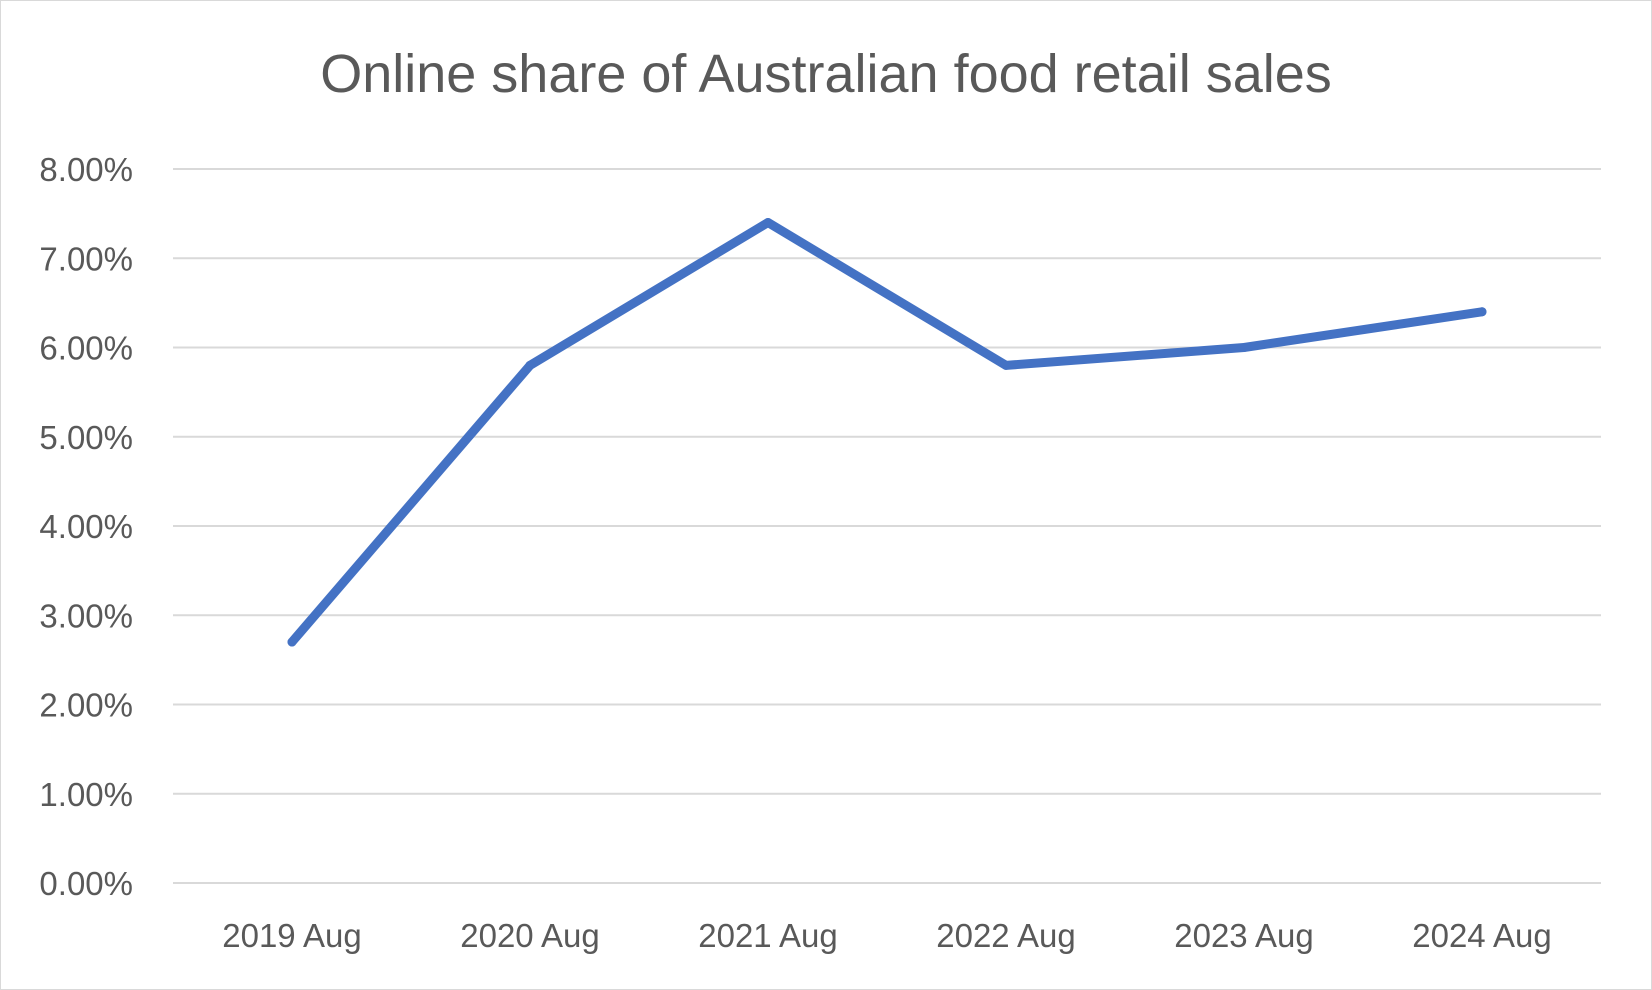 Image resolution: width=1652 pixels, height=990 pixels. What do you see at coordinates (86, 169) in the screenshot?
I see `y-tick-label: 8.00%` at bounding box center [86, 169].